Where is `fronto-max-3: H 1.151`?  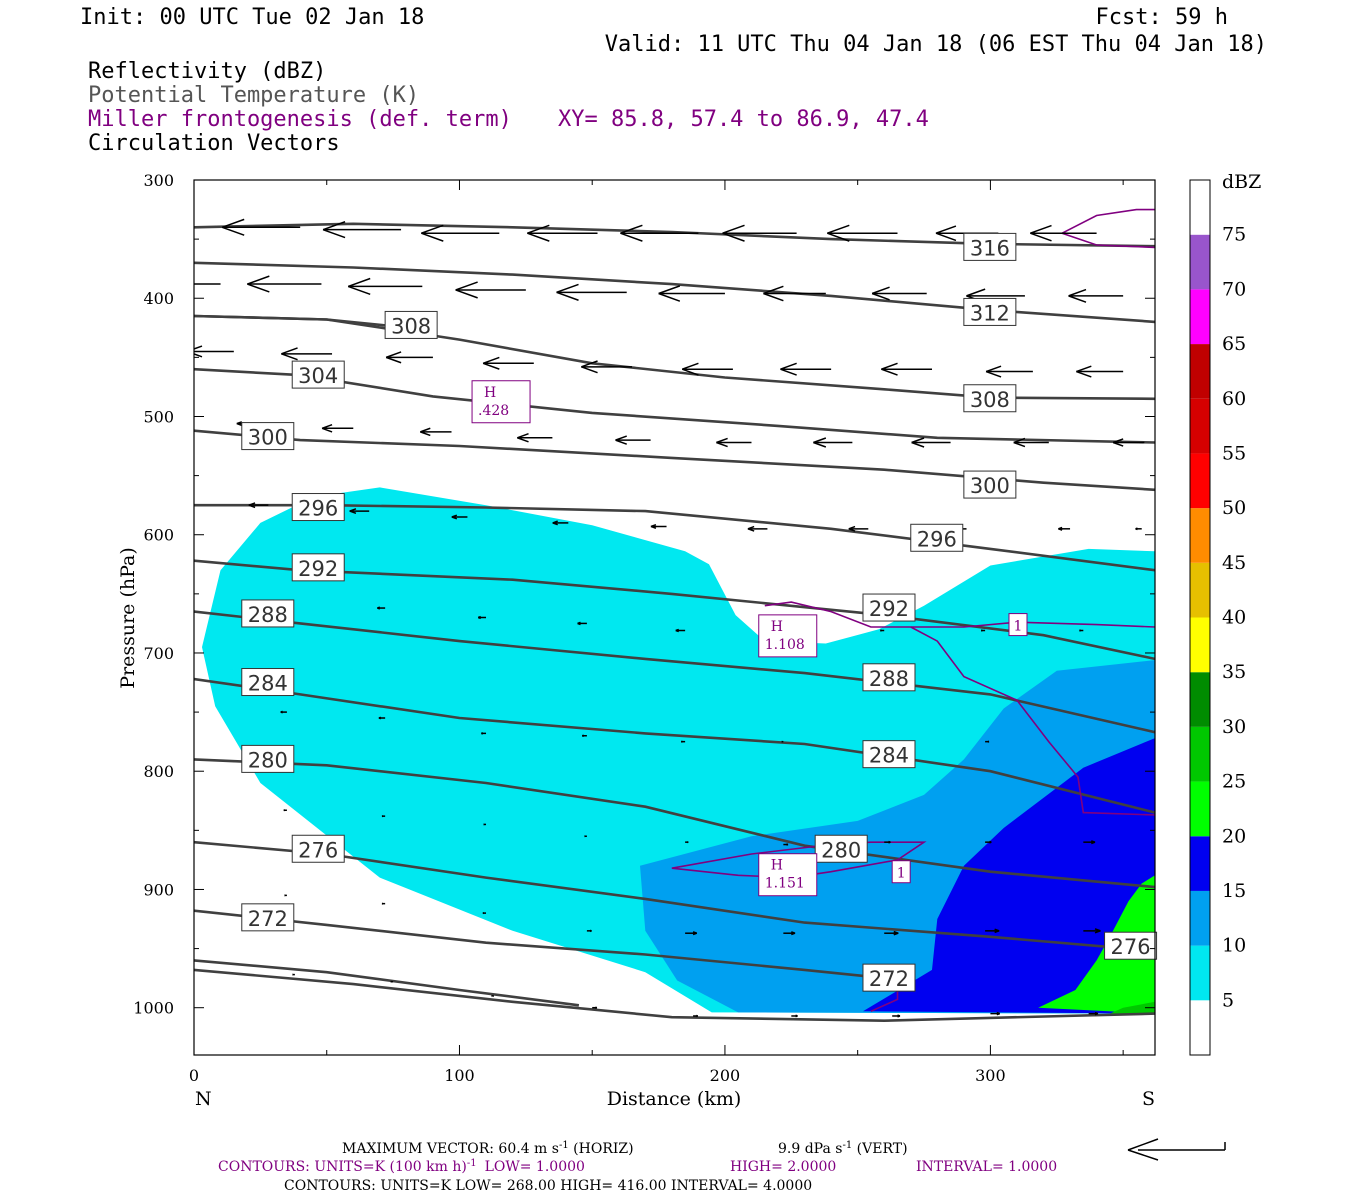 fronto-max-3: H 1.151 is located at coordinates (788, 875).